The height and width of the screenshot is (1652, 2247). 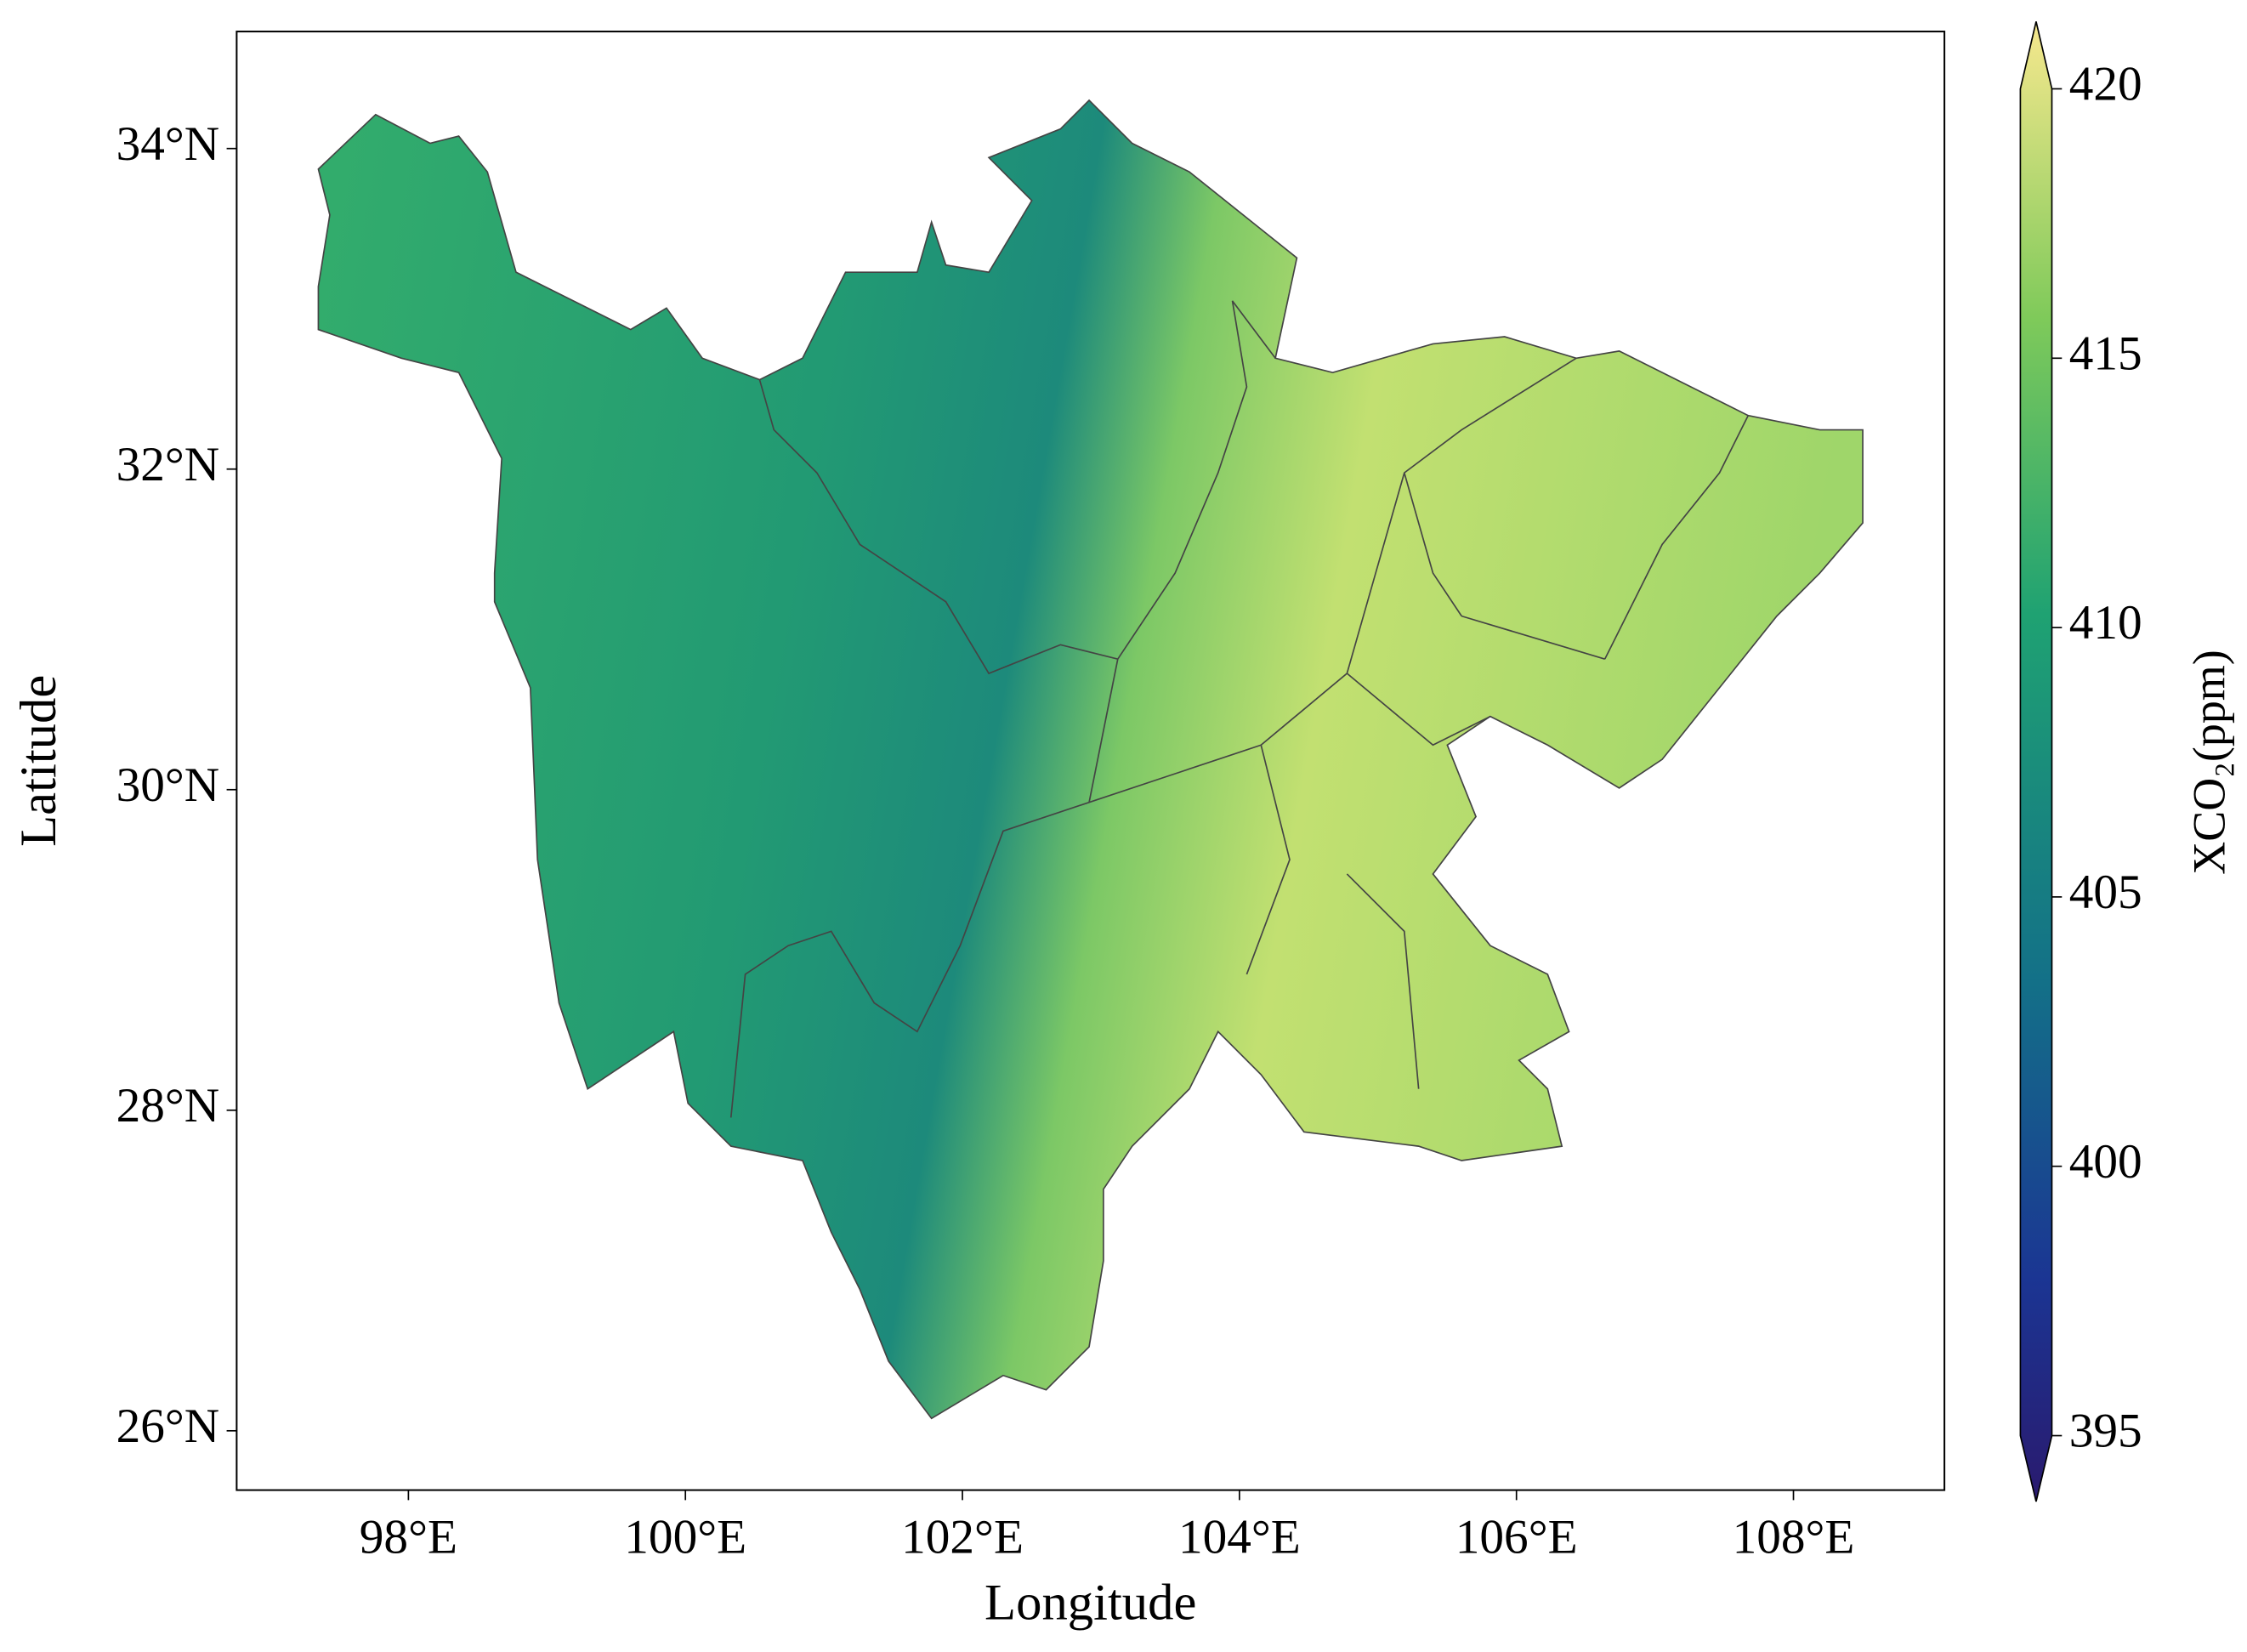 I want to click on x-axis-label: Longitude, so click(x=1090, y=1603).